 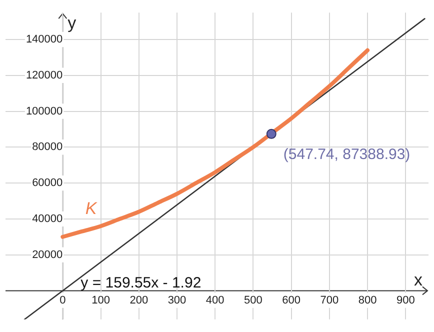 I want to click on y-tick-label: 120000, so click(x=44, y=75).